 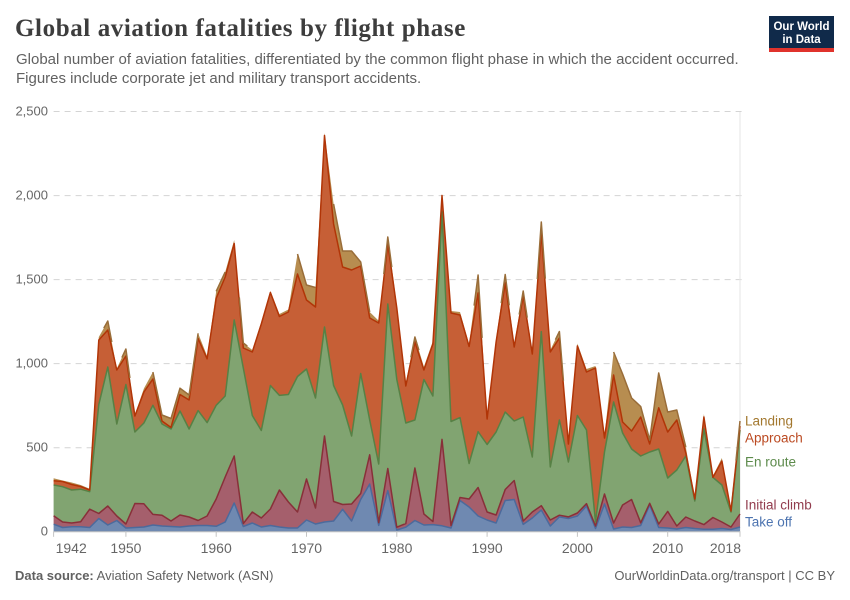 What do you see at coordinates (769, 421) in the screenshot?
I see `svg-text: Landing` at bounding box center [769, 421].